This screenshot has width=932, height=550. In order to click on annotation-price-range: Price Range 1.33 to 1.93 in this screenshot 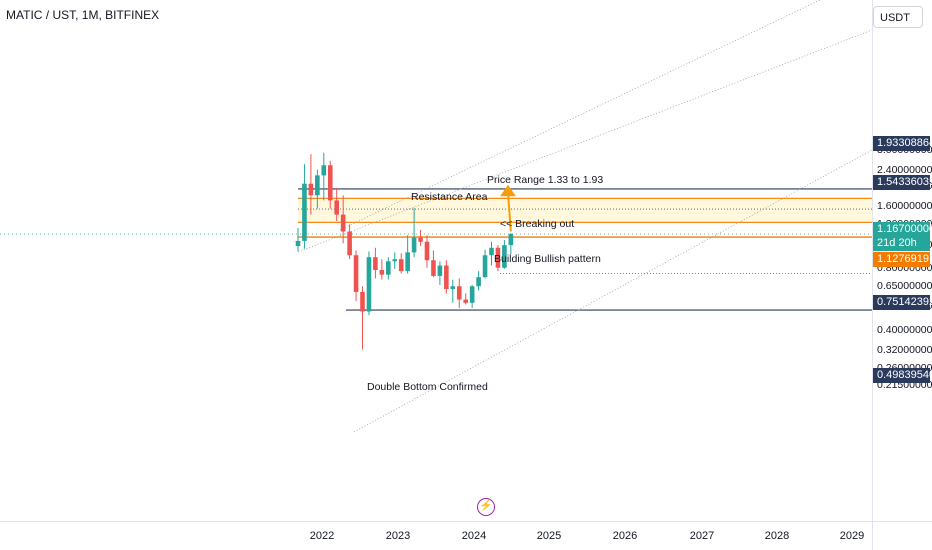, I will do `click(545, 180)`.